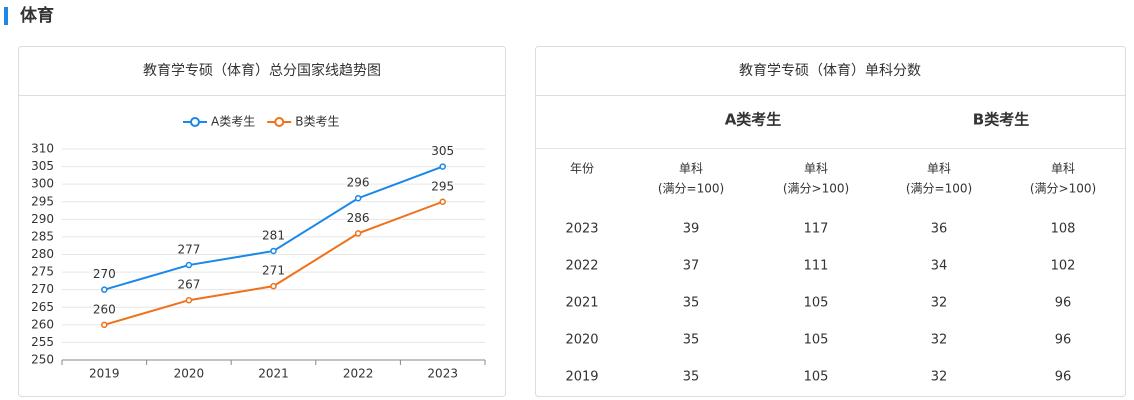 This screenshot has width=1134, height=400. Describe the element at coordinates (691, 266) in the screenshot. I see `table-cell: 37` at that location.